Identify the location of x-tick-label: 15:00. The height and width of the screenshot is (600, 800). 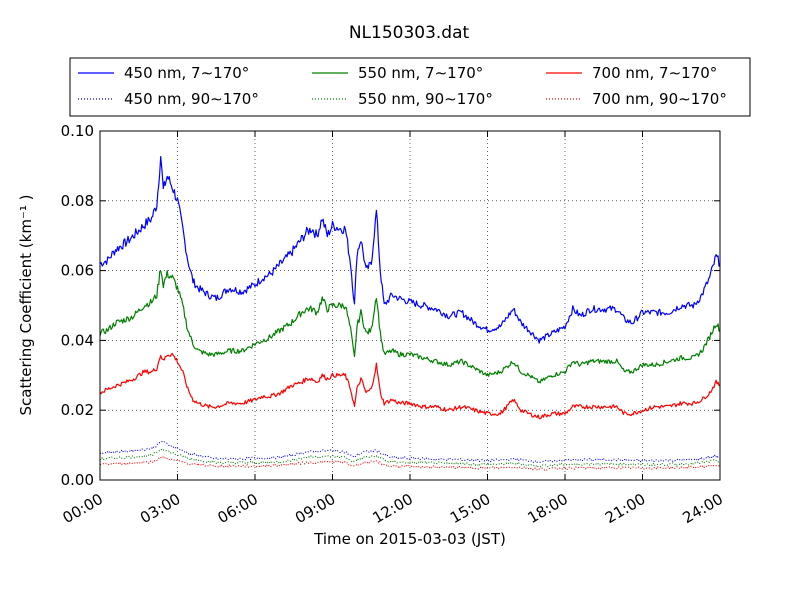
(470, 508).